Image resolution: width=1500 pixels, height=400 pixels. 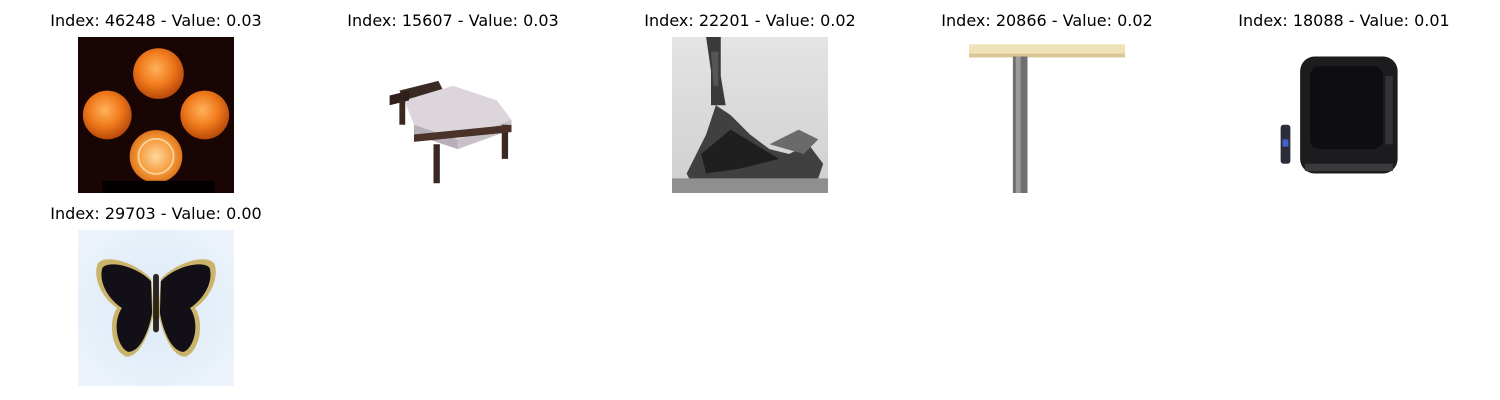 What do you see at coordinates (1344, 115) in the screenshot?
I see `television-image` at bounding box center [1344, 115].